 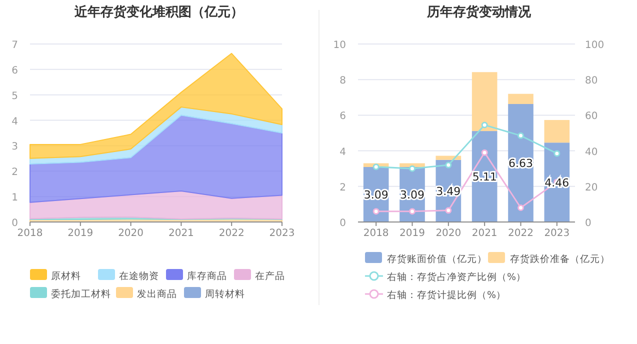 What do you see at coordinates (588, 223) in the screenshot?
I see `y2-tick-label: 0` at bounding box center [588, 223].